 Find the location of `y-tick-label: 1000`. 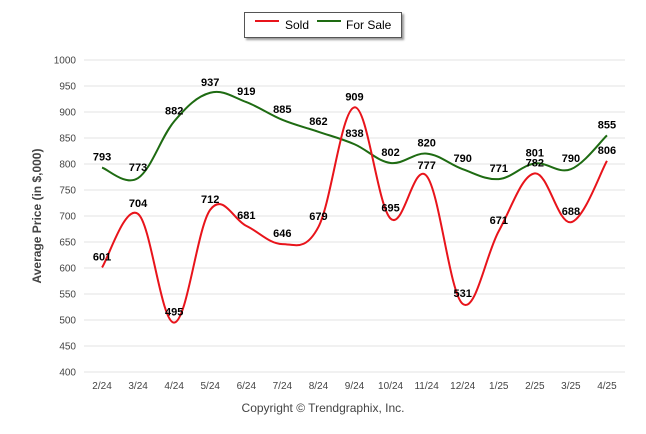

y-tick-label: 1000 is located at coordinates (65, 61).